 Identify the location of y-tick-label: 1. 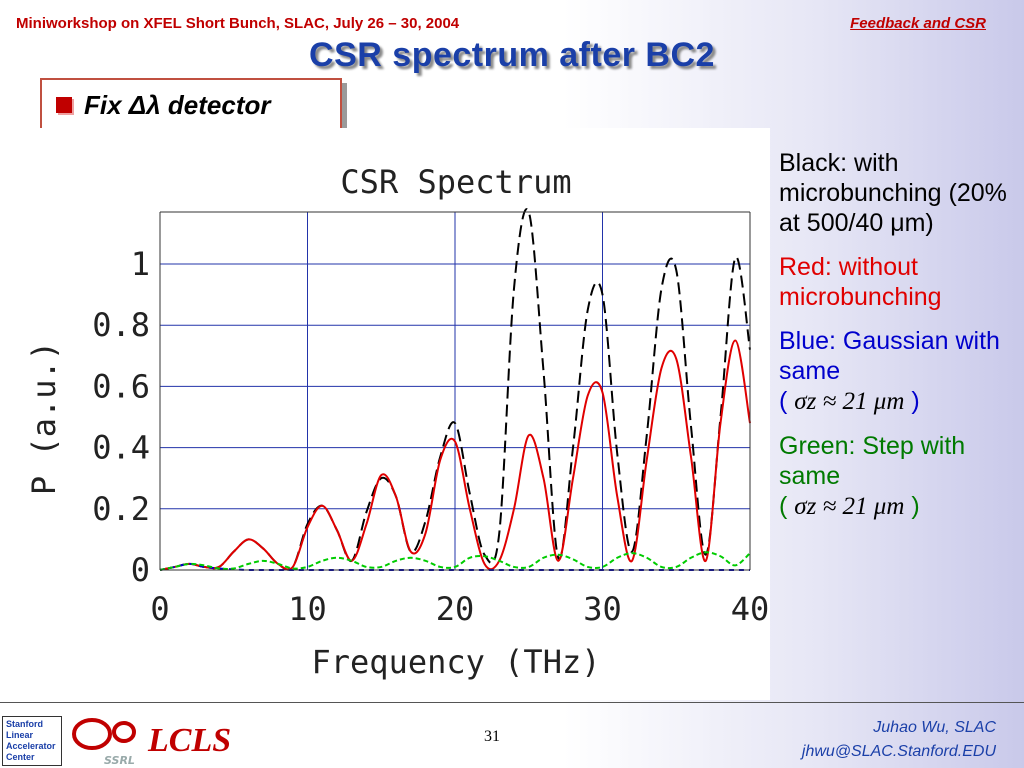
(140, 264).